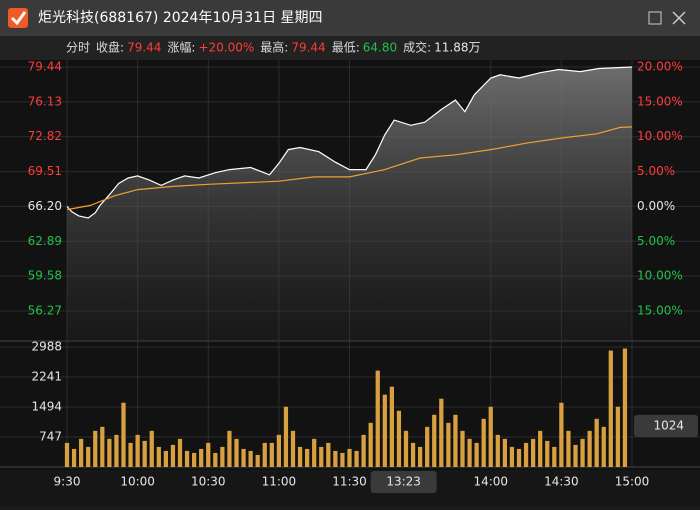 Image resolution: width=700 pixels, height=510 pixels. What do you see at coordinates (46, 347) in the screenshot?
I see `y-tick-label: 2988` at bounding box center [46, 347].